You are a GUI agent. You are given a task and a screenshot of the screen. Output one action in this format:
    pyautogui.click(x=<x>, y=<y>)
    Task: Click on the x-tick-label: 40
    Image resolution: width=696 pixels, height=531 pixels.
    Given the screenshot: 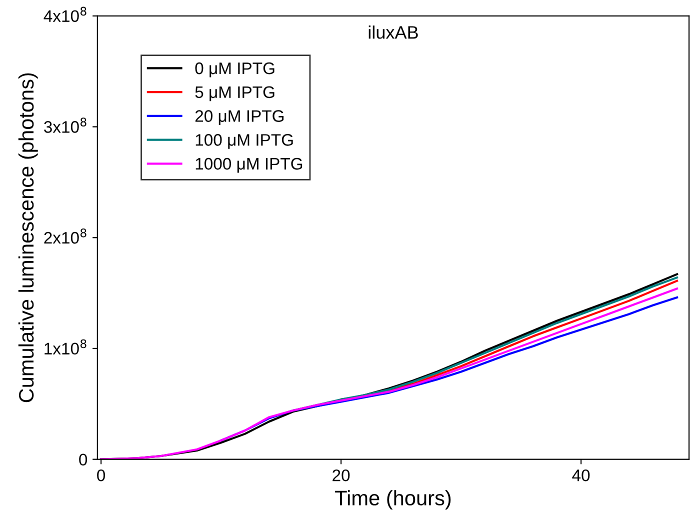 What is the action you would take?
    pyautogui.click(x=581, y=475)
    